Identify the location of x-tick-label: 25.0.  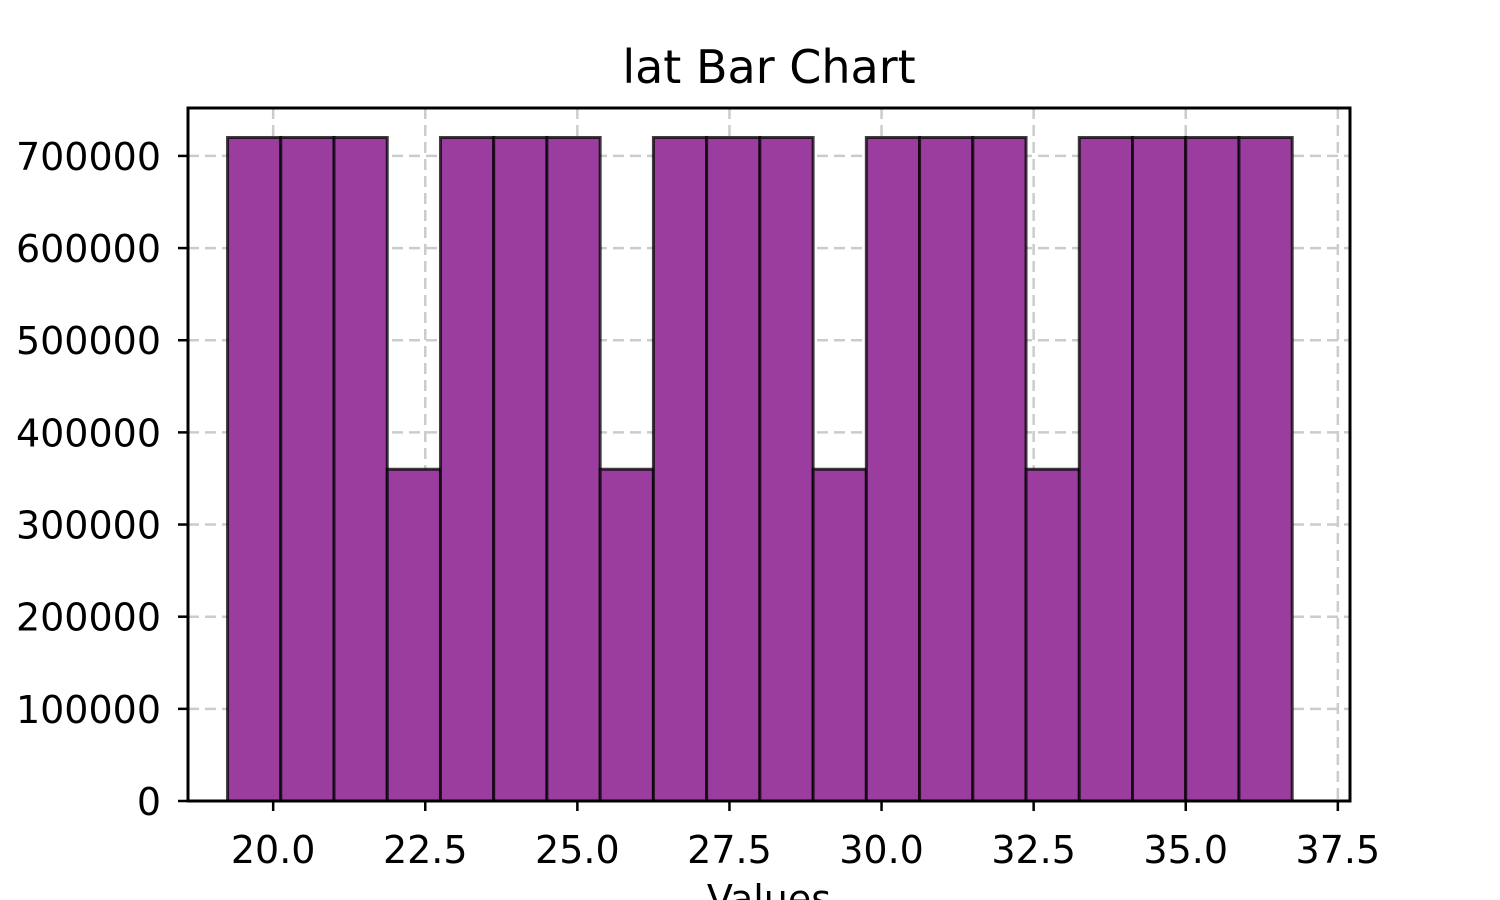
(577, 850).